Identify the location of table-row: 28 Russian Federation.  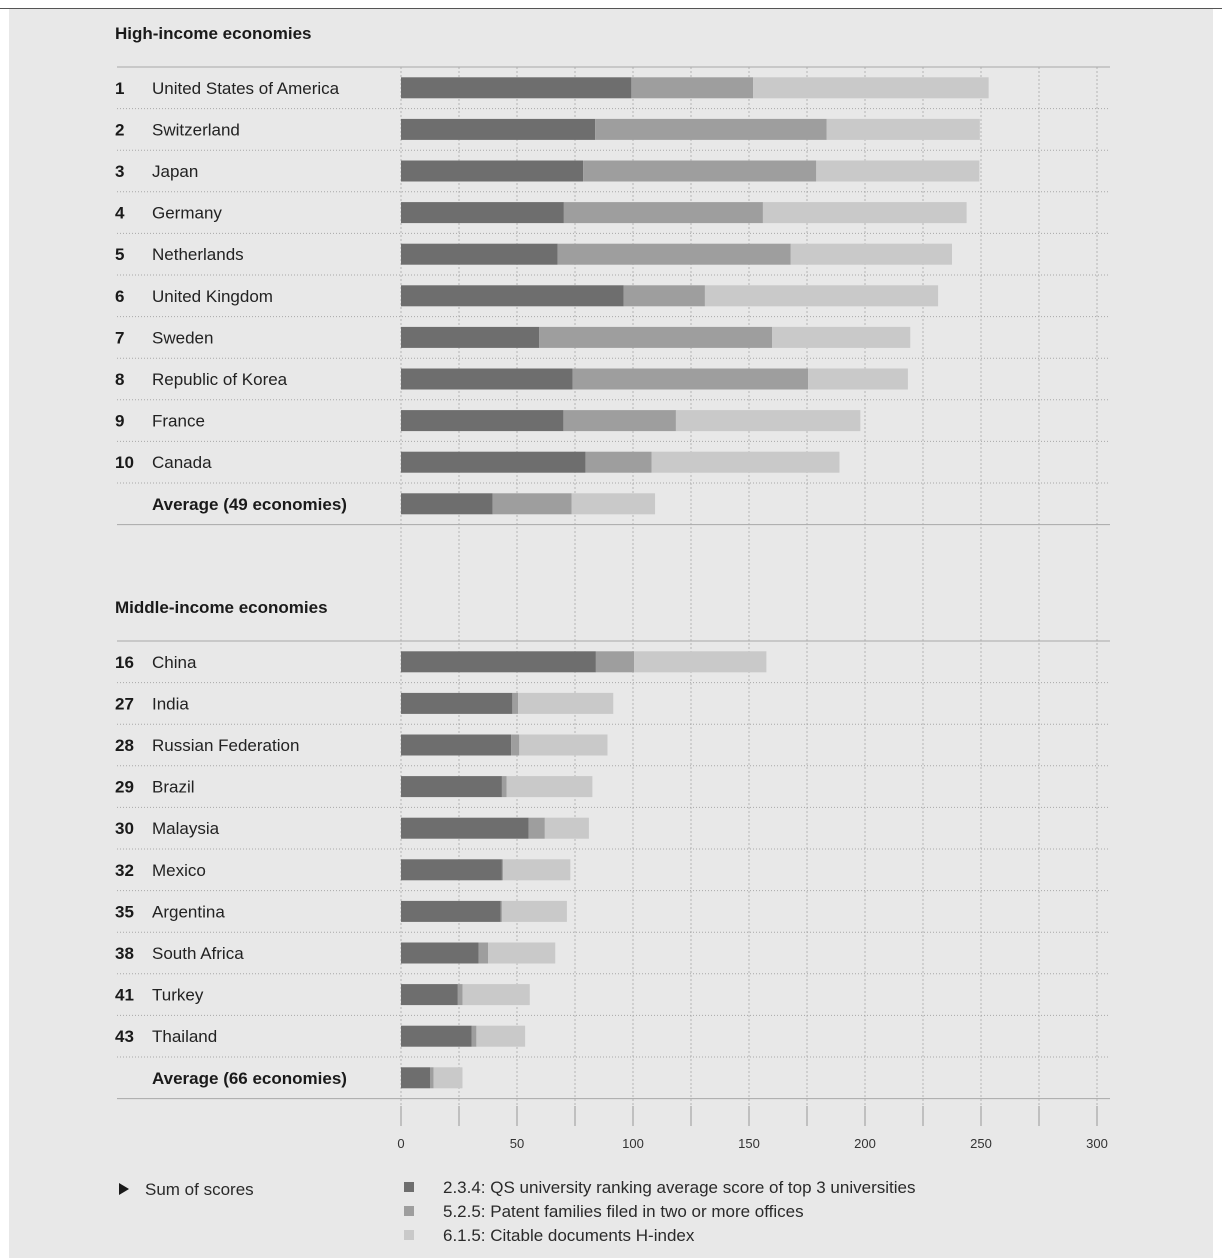
(612, 750).